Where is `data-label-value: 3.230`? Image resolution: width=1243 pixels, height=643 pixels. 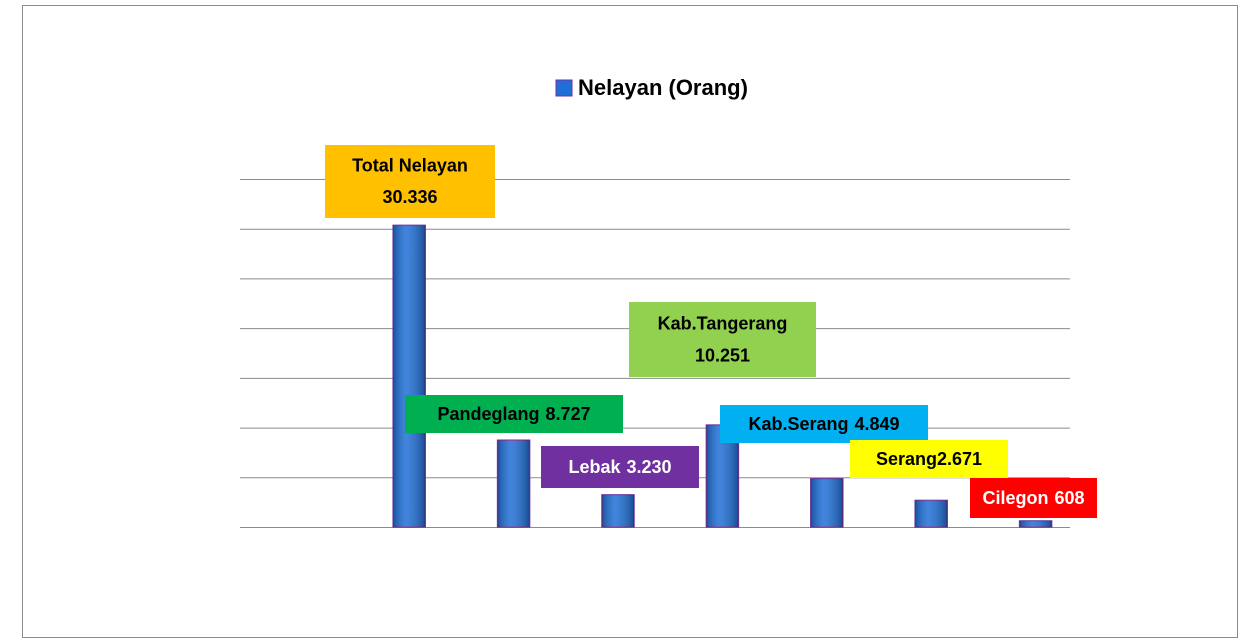 data-label-value: 3.230 is located at coordinates (648, 467).